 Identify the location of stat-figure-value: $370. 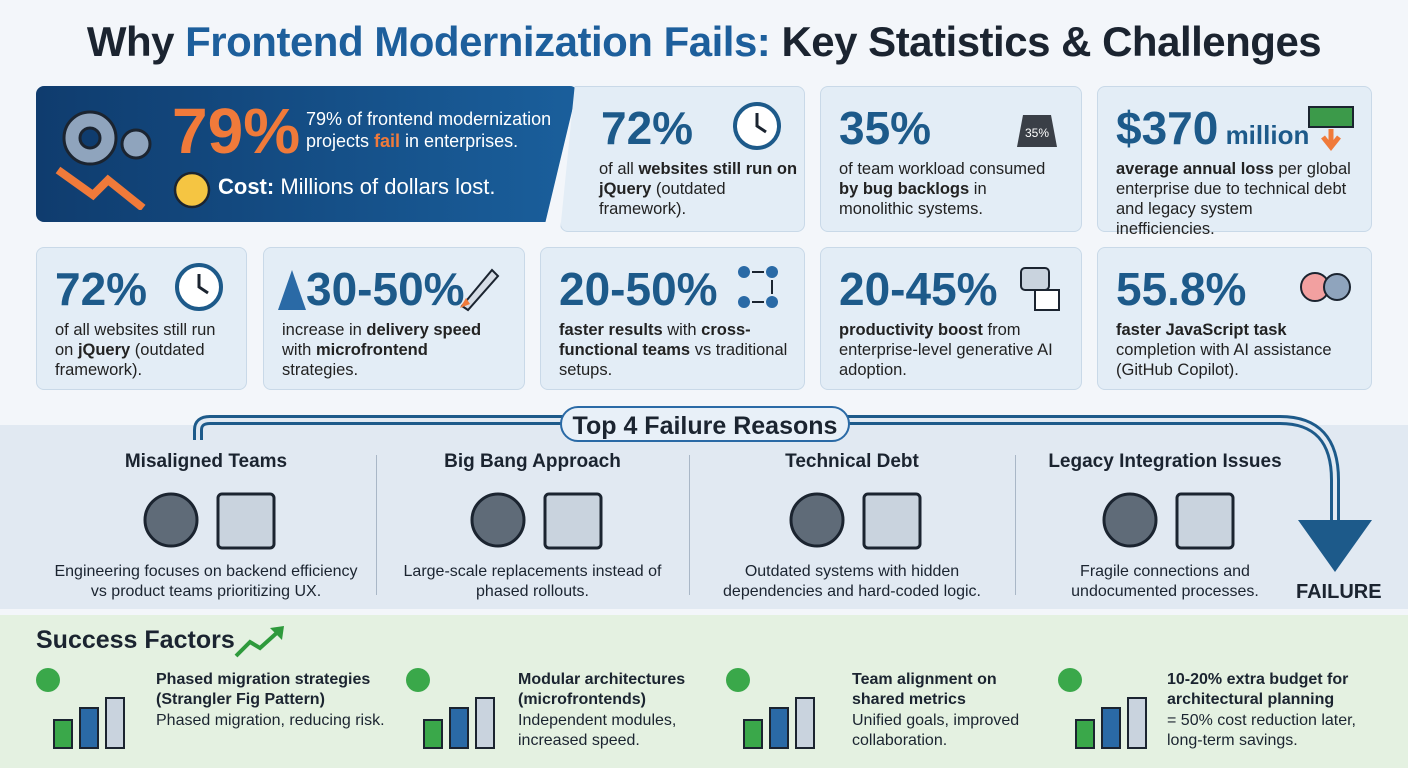
(1167, 128).